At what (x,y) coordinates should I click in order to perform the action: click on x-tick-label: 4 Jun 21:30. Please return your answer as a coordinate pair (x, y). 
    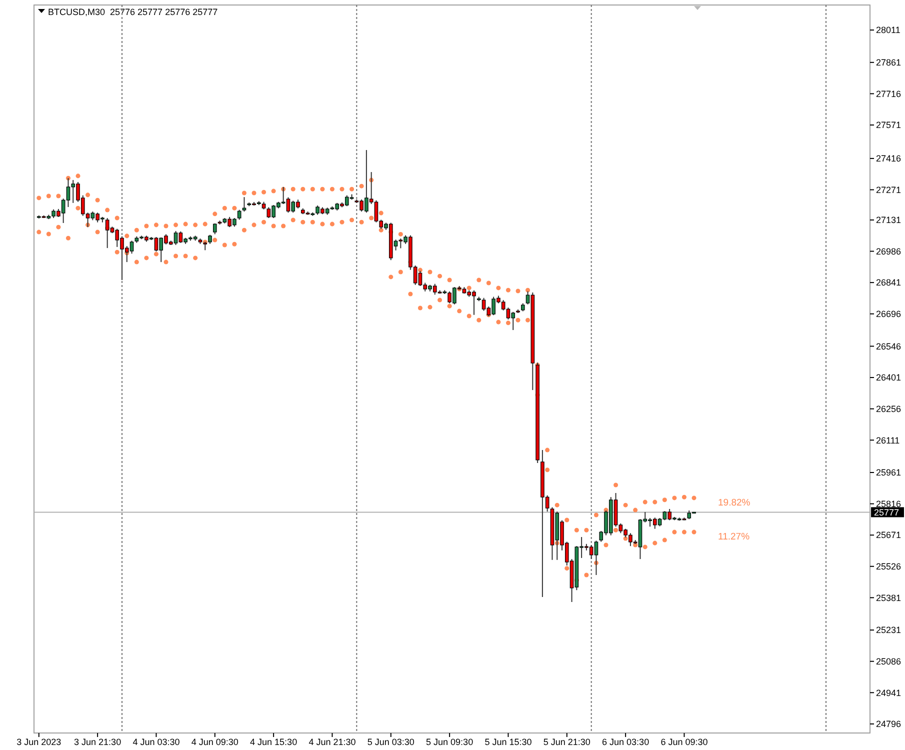
    Looking at the image, I should click on (332, 742).